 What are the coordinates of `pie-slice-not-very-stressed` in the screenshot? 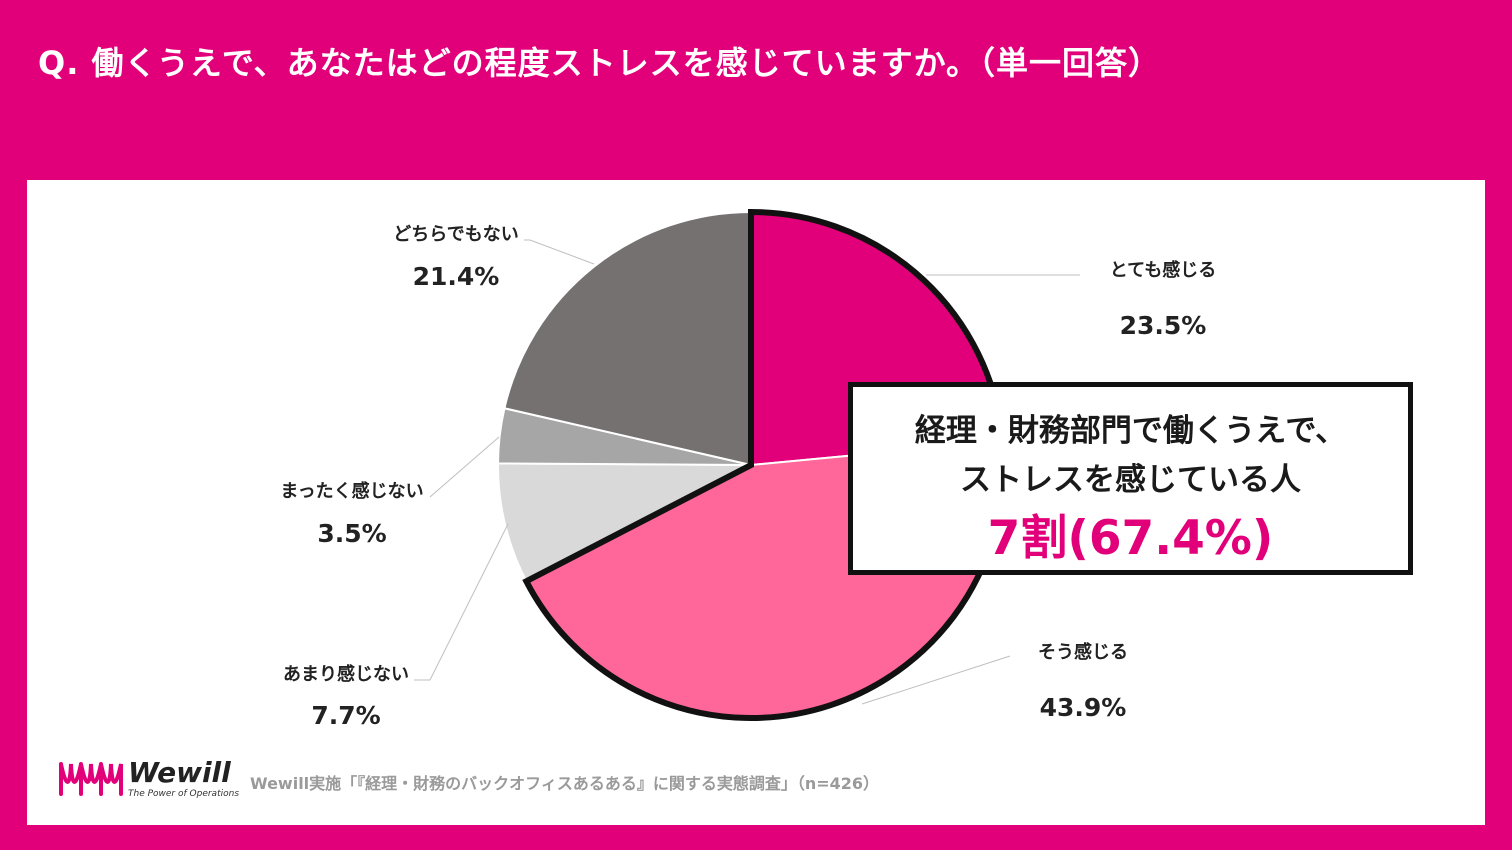 It's located at (624, 522).